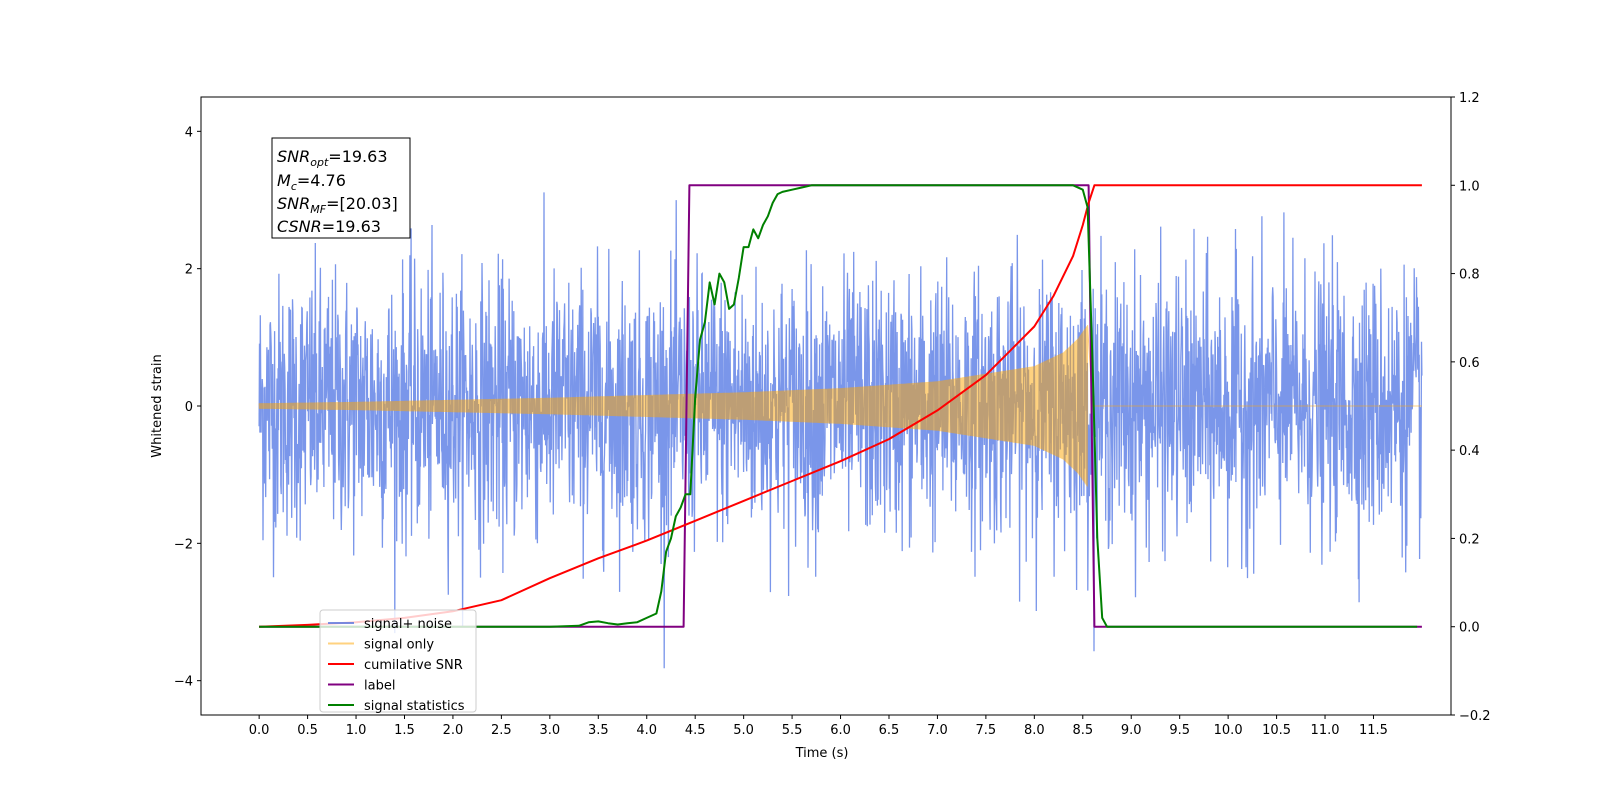 This screenshot has width=1600, height=800. What do you see at coordinates (986, 730) in the screenshot?
I see `x-tick-label: 7.5` at bounding box center [986, 730].